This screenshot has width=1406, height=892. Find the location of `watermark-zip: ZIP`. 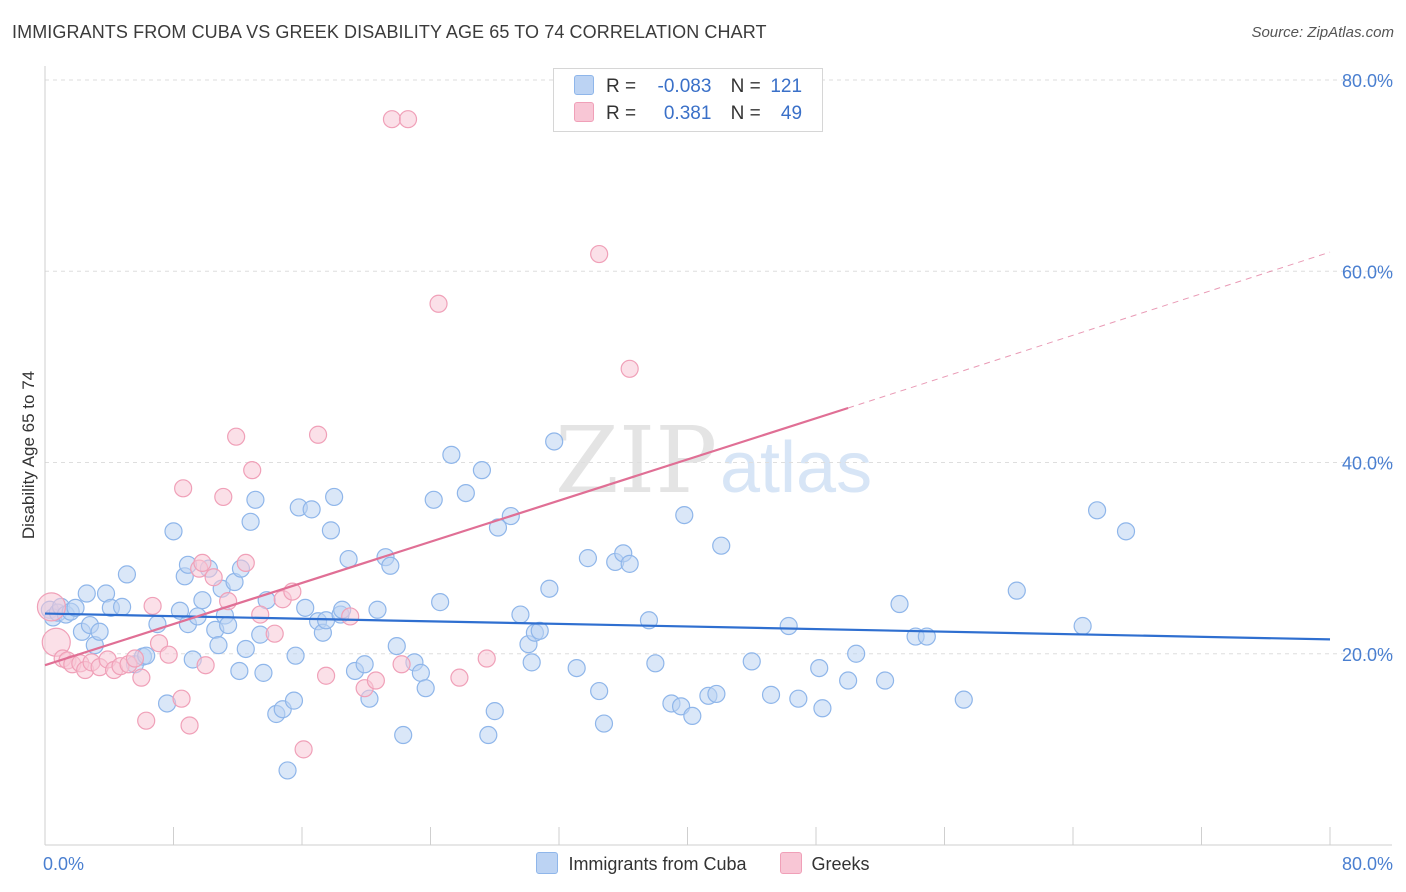

watermark-zip: ZIP is located at coordinates (636, 460).